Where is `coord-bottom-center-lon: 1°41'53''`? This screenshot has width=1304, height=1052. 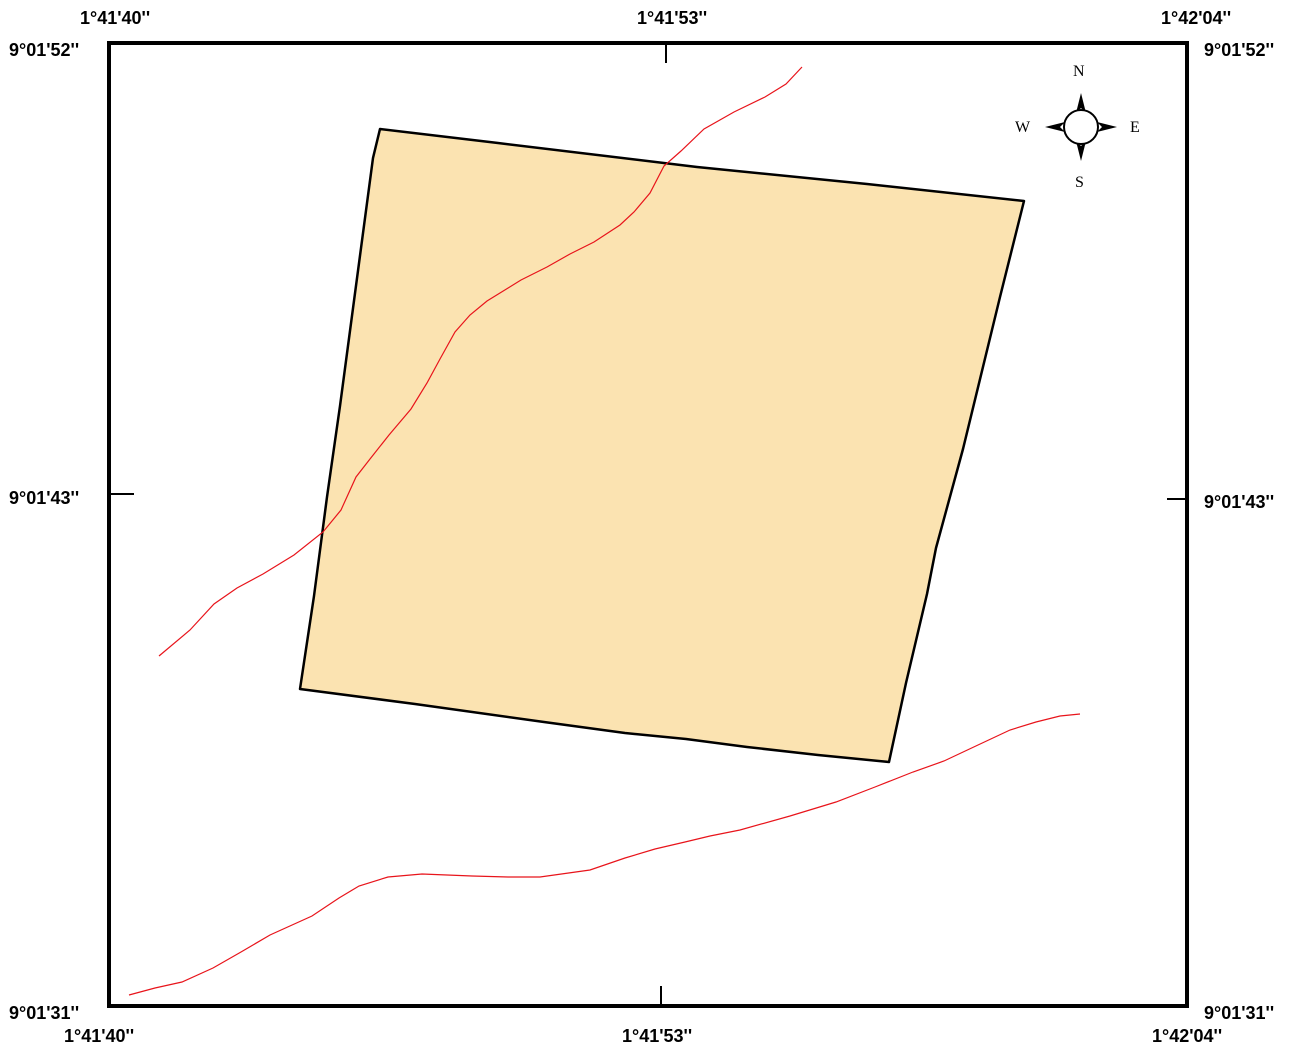
coord-bottom-center-lon: 1°41'53'' is located at coordinates (657, 1036).